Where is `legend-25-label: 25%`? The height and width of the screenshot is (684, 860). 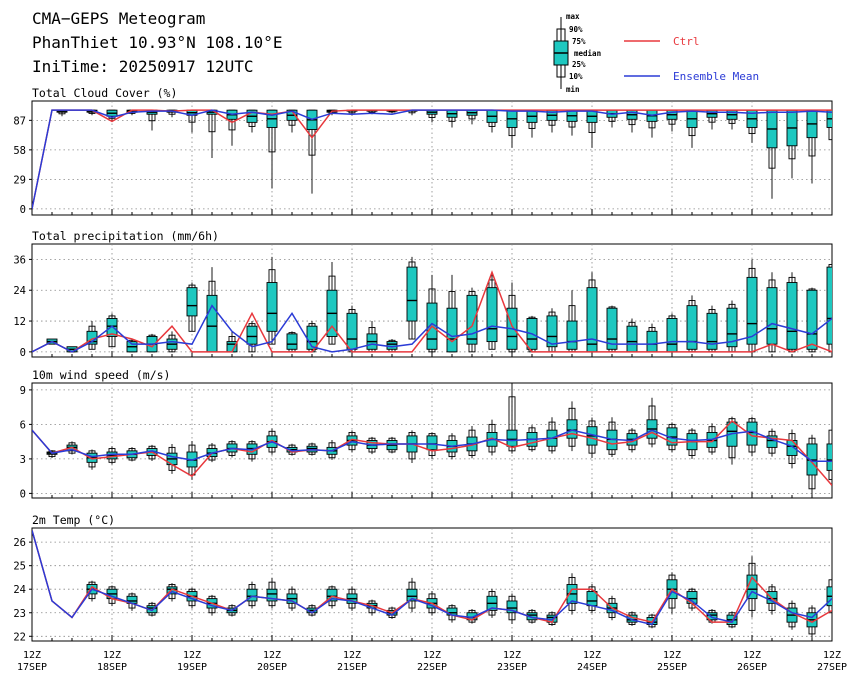 legend-25-label: 25% is located at coordinates (579, 64).